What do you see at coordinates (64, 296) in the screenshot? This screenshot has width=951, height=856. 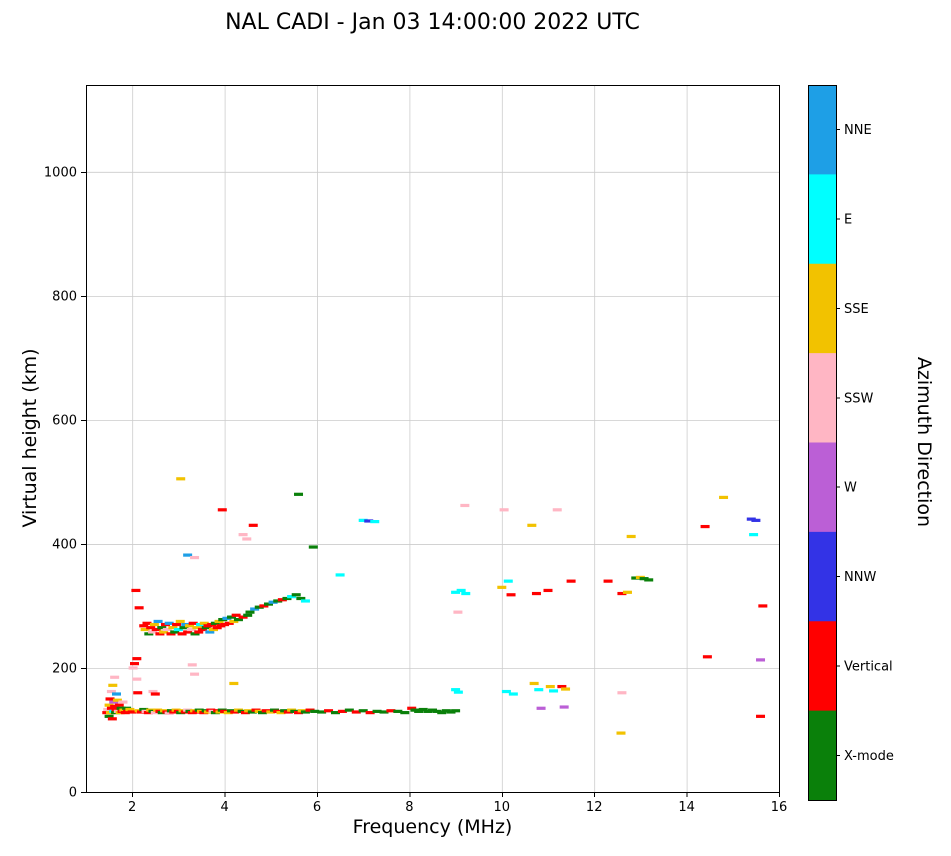 I see `y-tick-label: 800` at bounding box center [64, 296].